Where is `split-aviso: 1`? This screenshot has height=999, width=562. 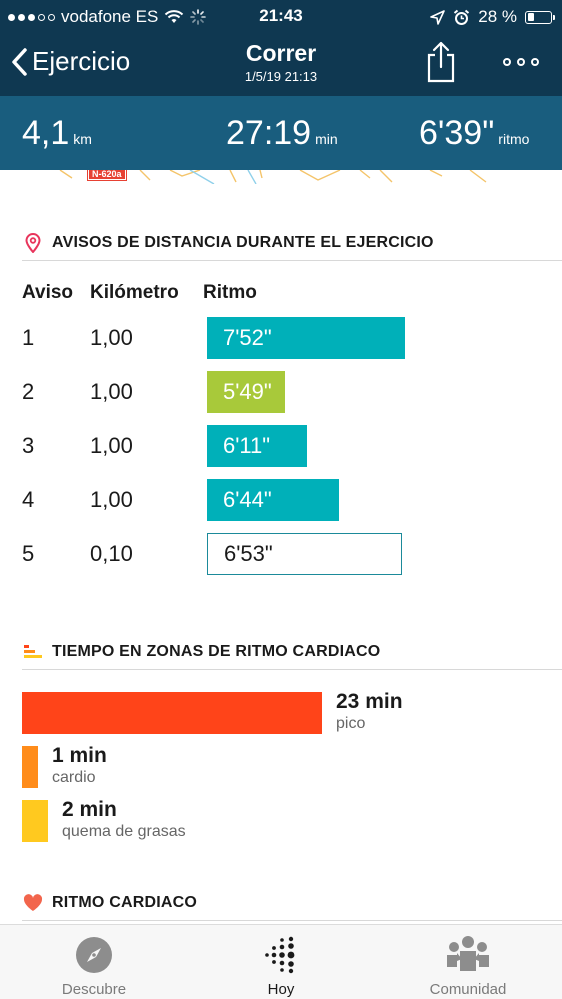
split-aviso: 1 is located at coordinates (28, 337).